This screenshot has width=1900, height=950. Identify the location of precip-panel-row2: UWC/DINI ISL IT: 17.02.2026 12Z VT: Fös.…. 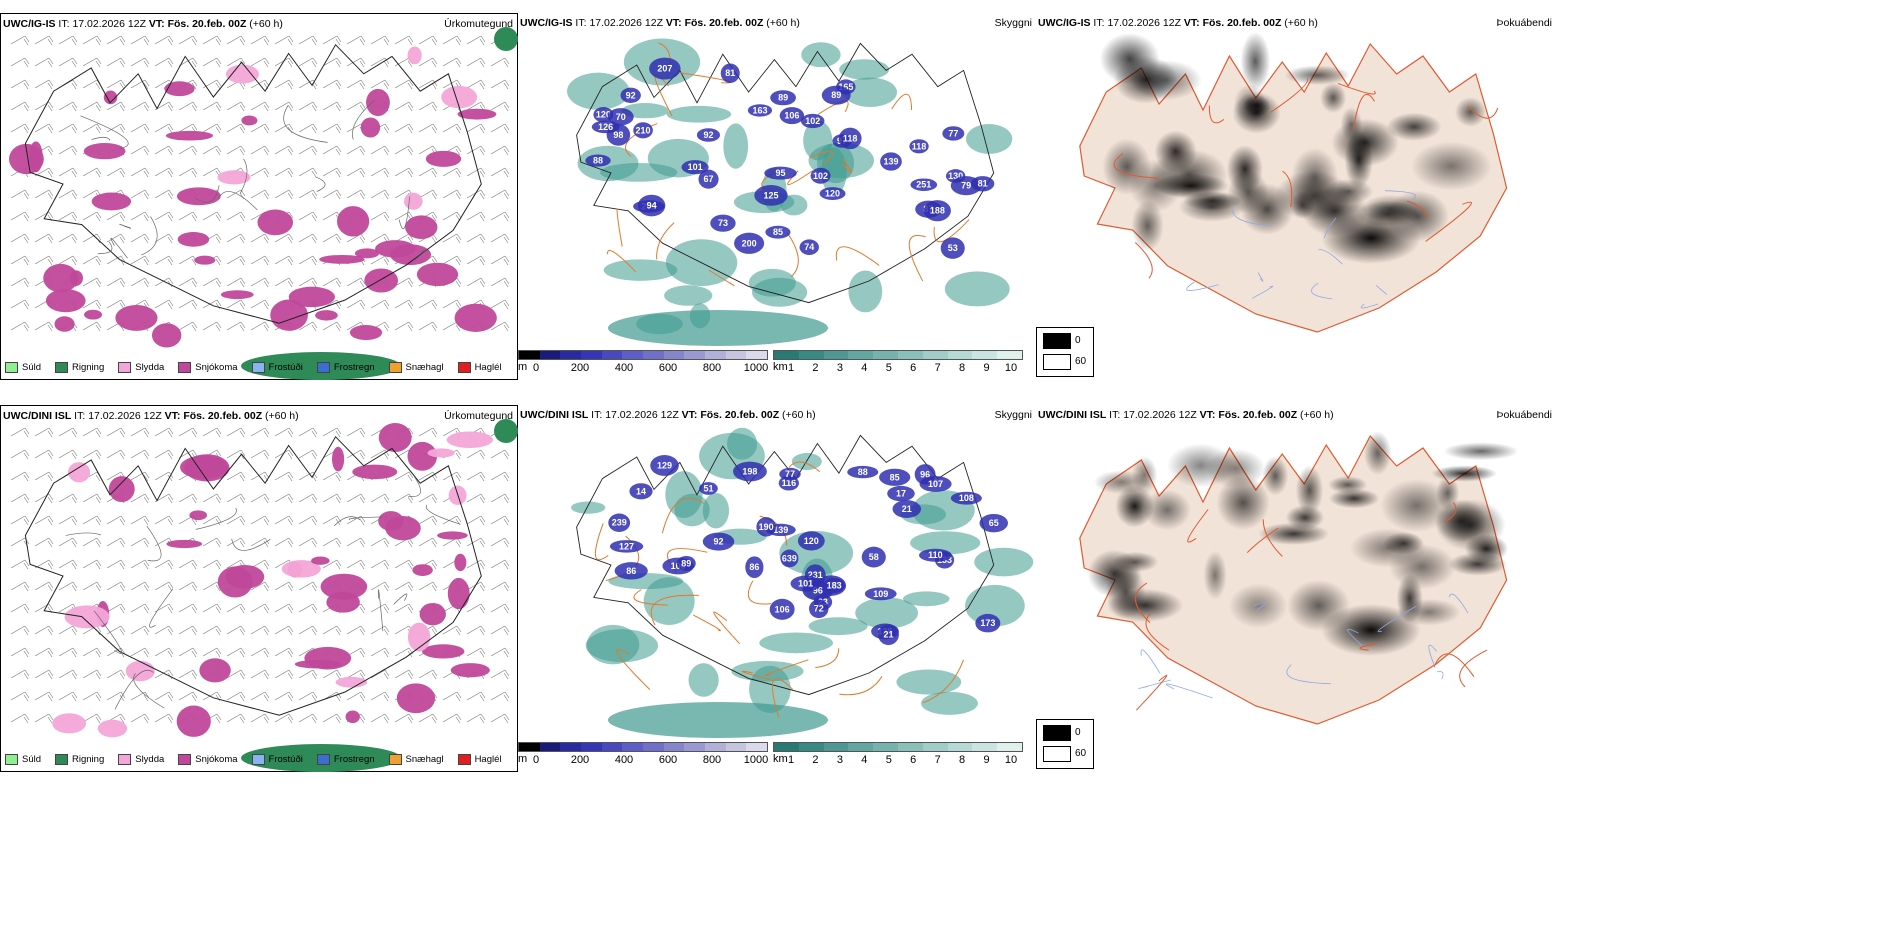
(259, 588).